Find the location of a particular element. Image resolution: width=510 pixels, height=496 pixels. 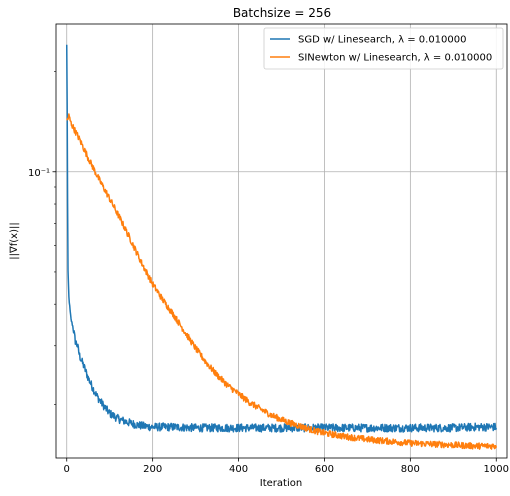

x-tick-label: 0 is located at coordinates (67, 469).